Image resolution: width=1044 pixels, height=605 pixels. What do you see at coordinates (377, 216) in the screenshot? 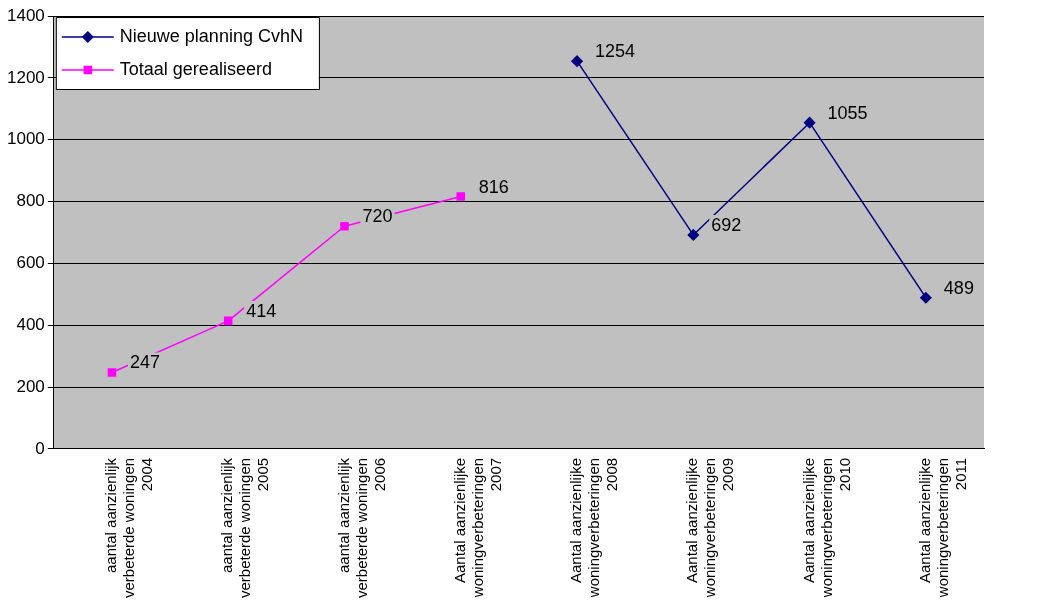
I see `data-label: 720` at bounding box center [377, 216].